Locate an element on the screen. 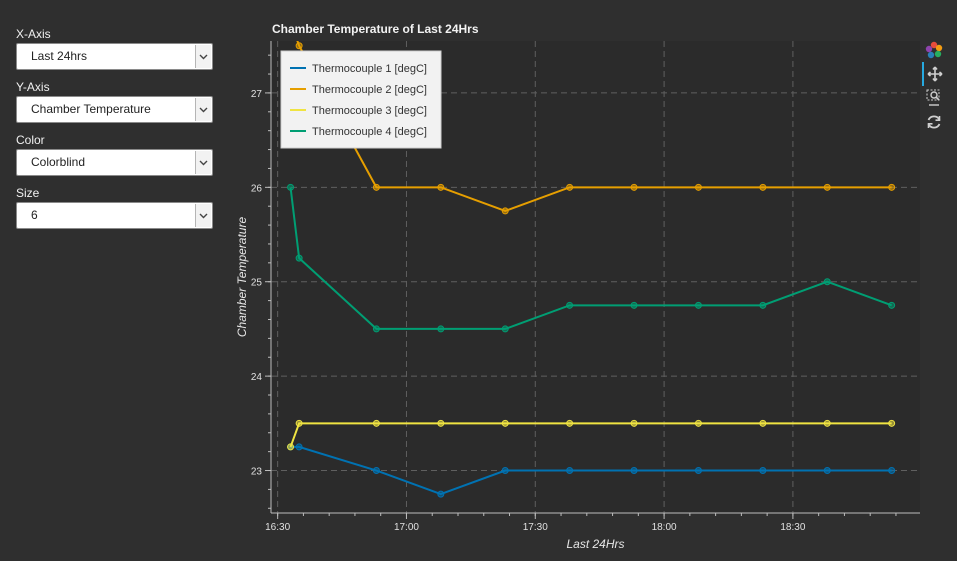  legend-box is located at coordinates (361, 99).